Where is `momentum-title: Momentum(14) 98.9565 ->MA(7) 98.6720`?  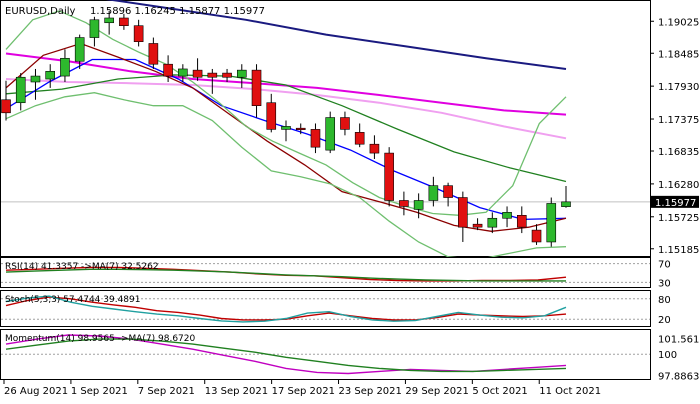
momentum-title: Momentum(14) 98.9565 ->MA(7) 98.6720 is located at coordinates (100, 339).